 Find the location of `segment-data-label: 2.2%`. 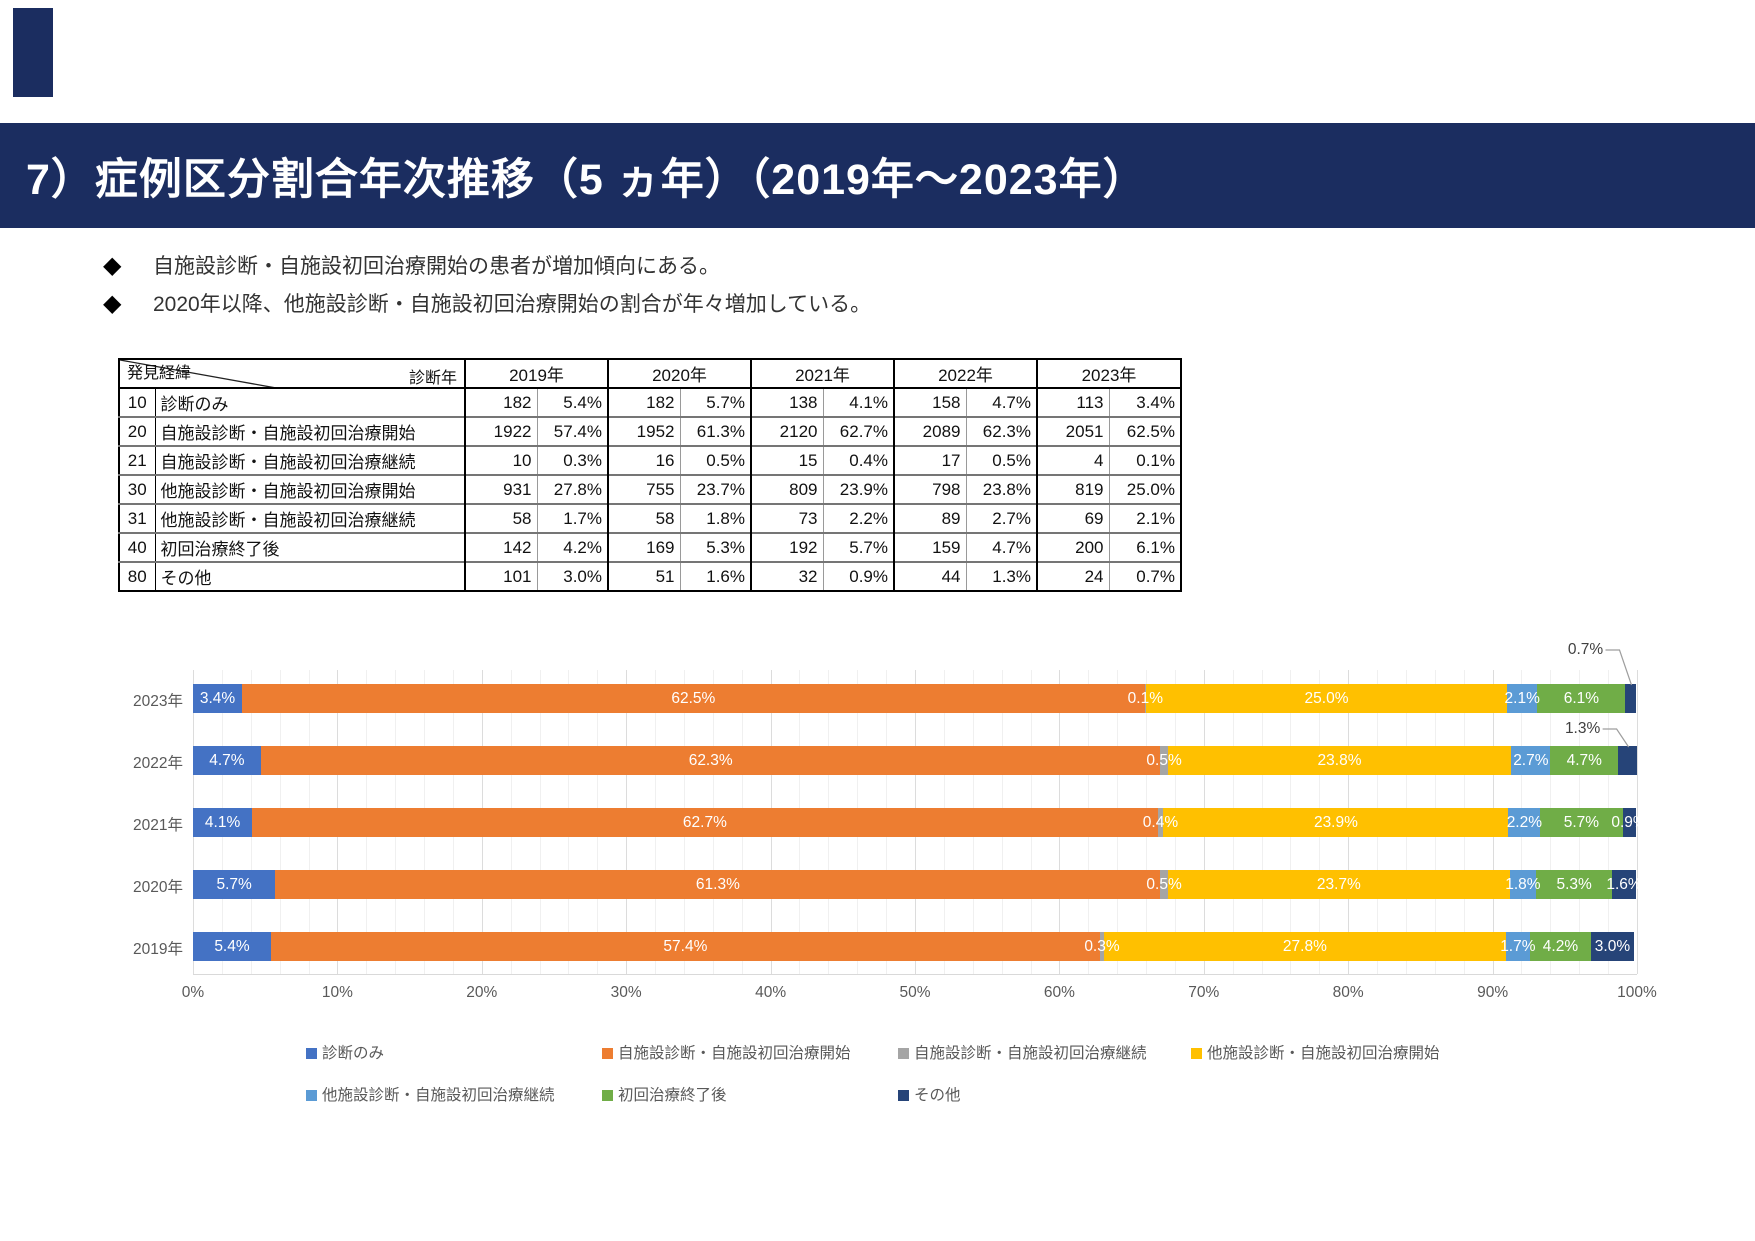

segment-data-label: 2.2% is located at coordinates (1524, 822).